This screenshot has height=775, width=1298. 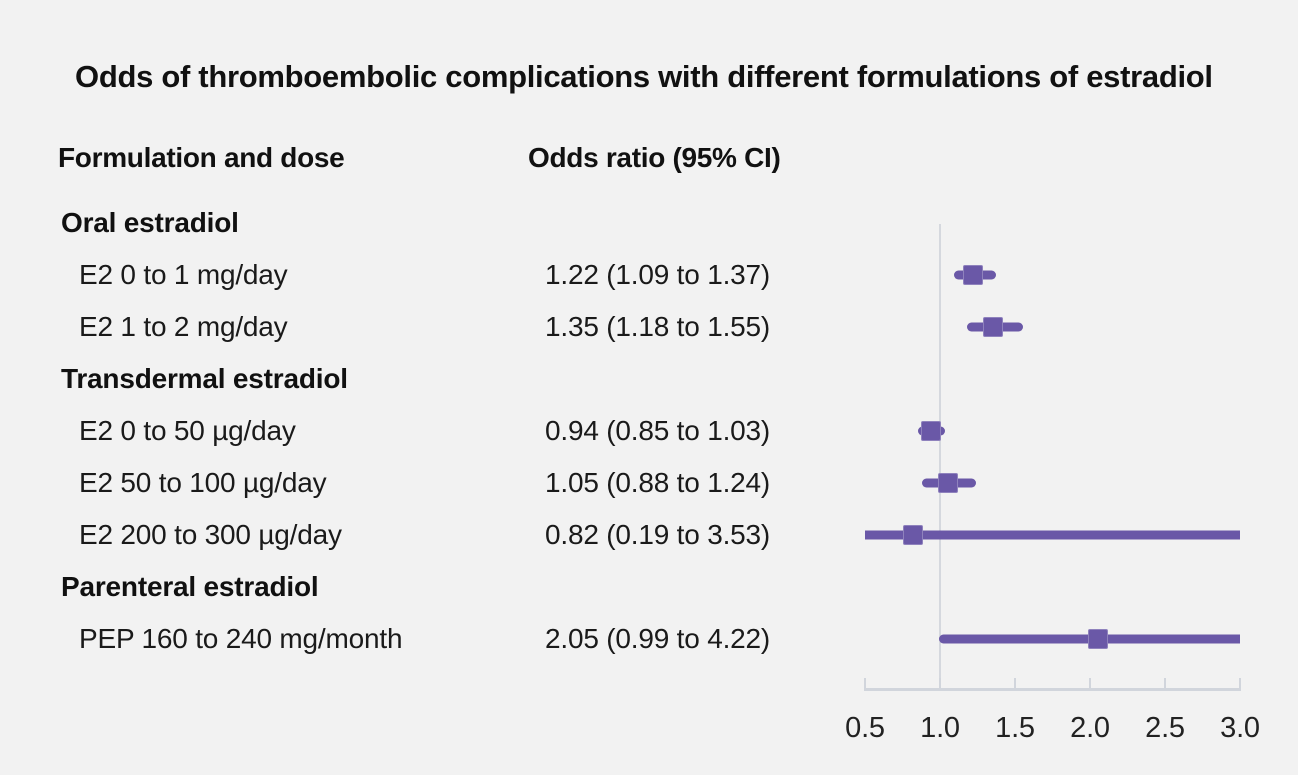 I want to click on axis-tick-label: 0.5, so click(x=865, y=728).